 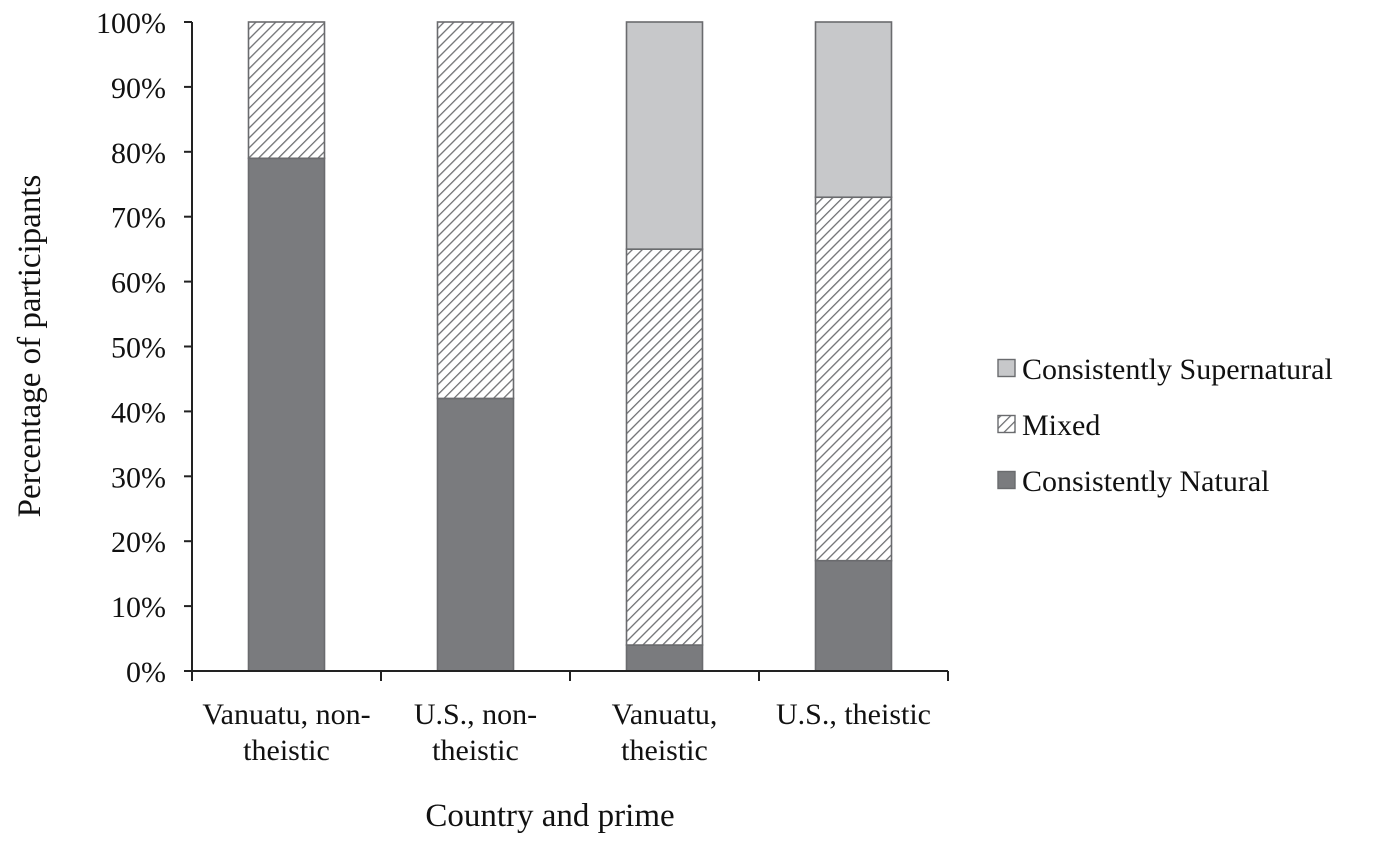 I want to click on y-tick-label: 100%, so click(x=131, y=23).